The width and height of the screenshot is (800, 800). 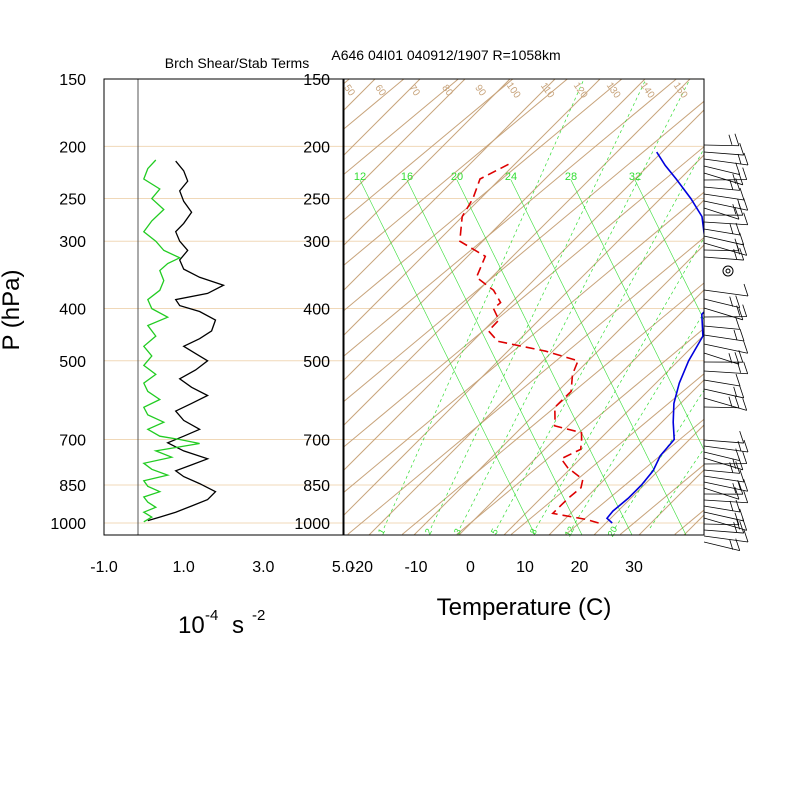 I want to click on temperature-profile, so click(x=654, y=337).